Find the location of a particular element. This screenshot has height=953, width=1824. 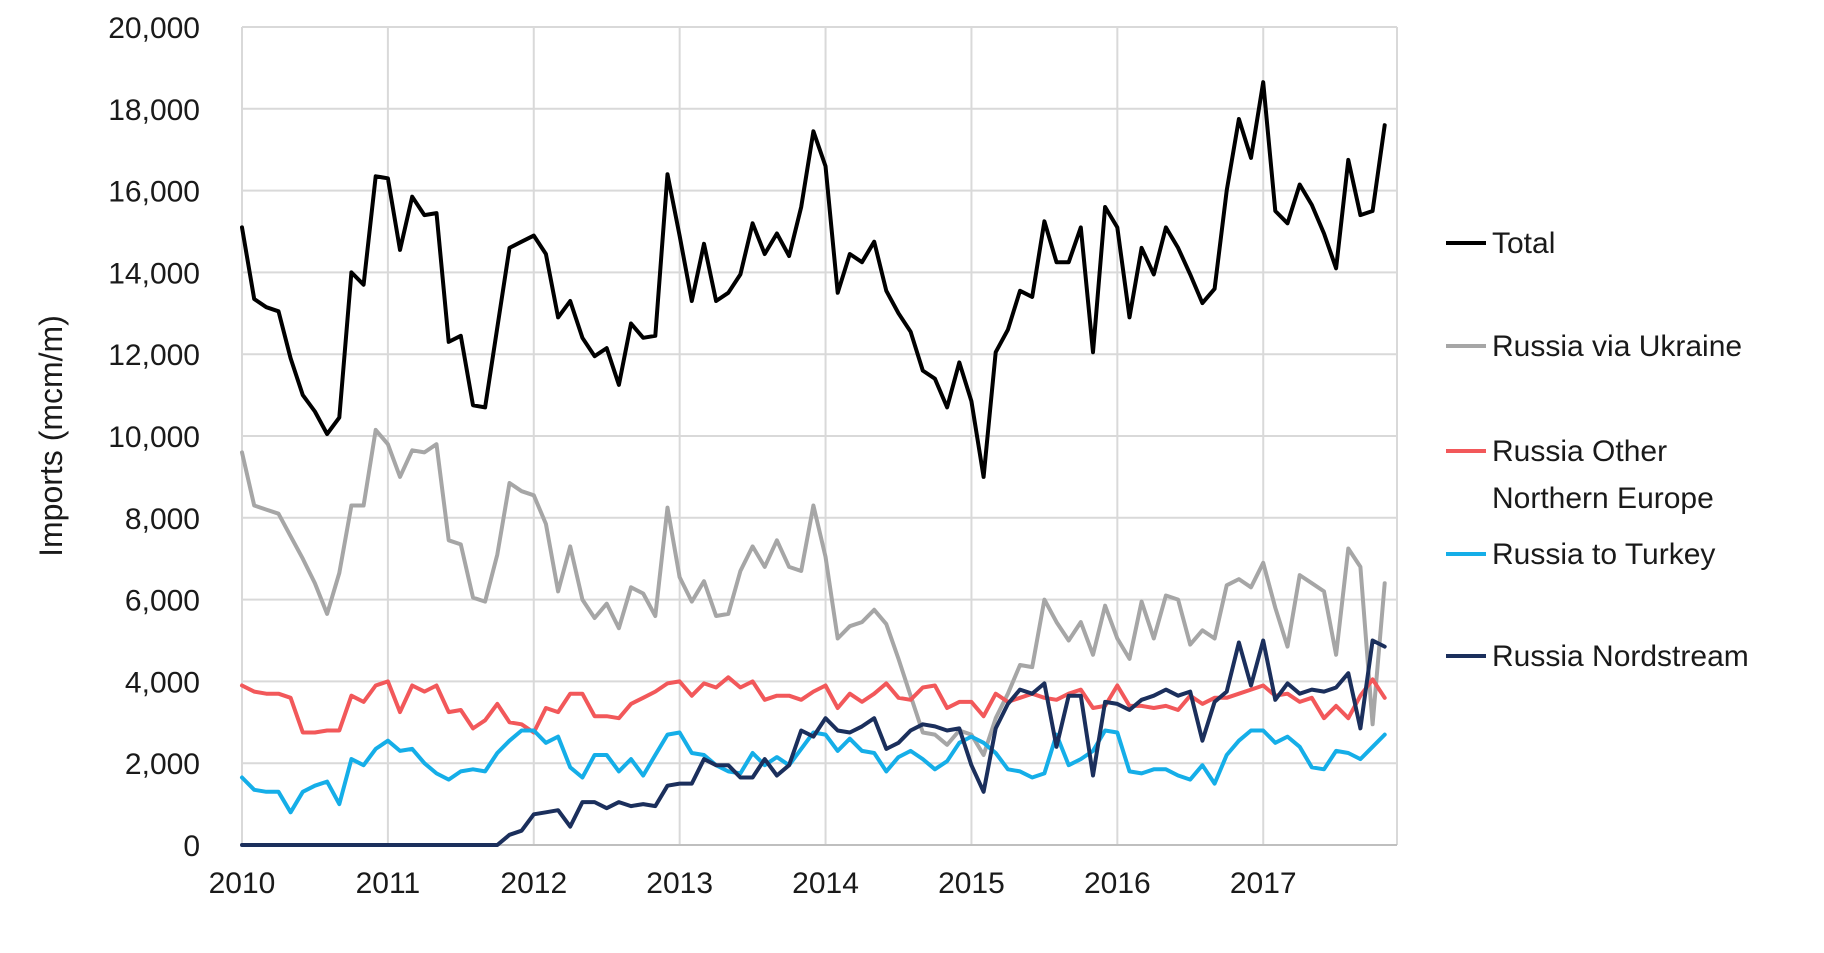

legend-item-russia-to-turkey: Russia to Turkey is located at coordinates (1580, 554).